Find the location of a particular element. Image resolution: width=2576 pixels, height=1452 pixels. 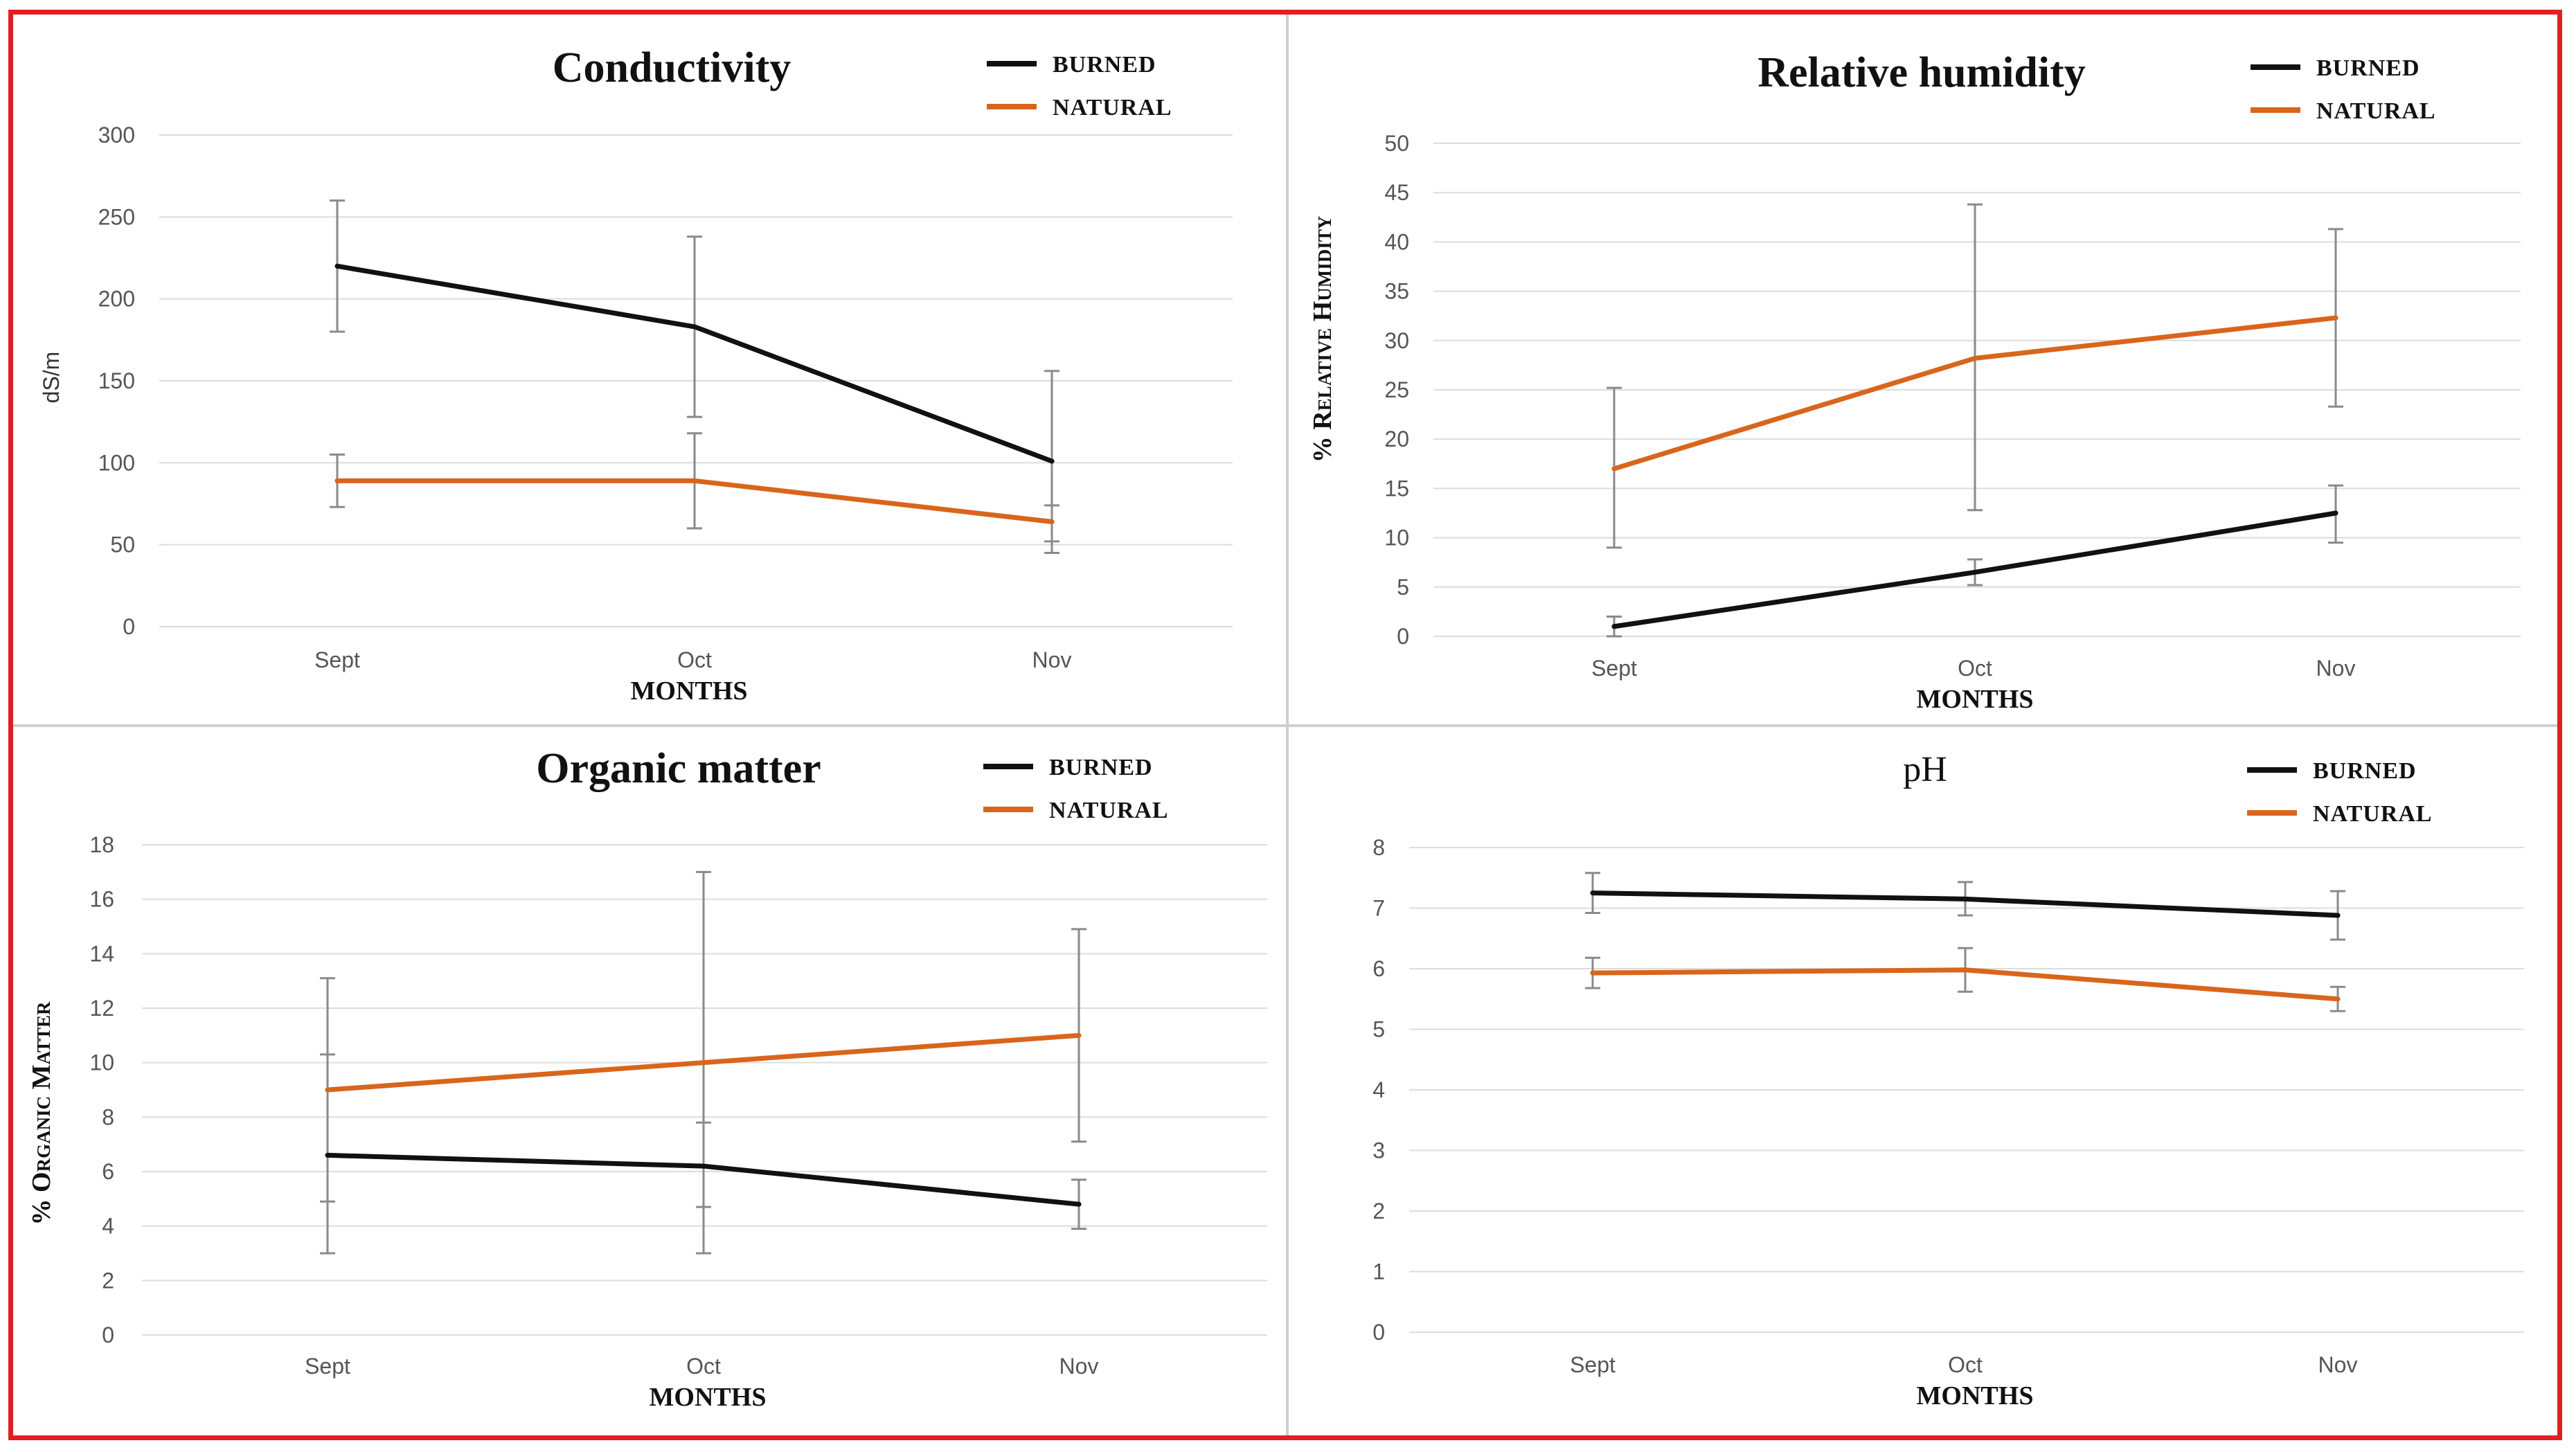

y-tick-label: 300 is located at coordinates (116, 135).